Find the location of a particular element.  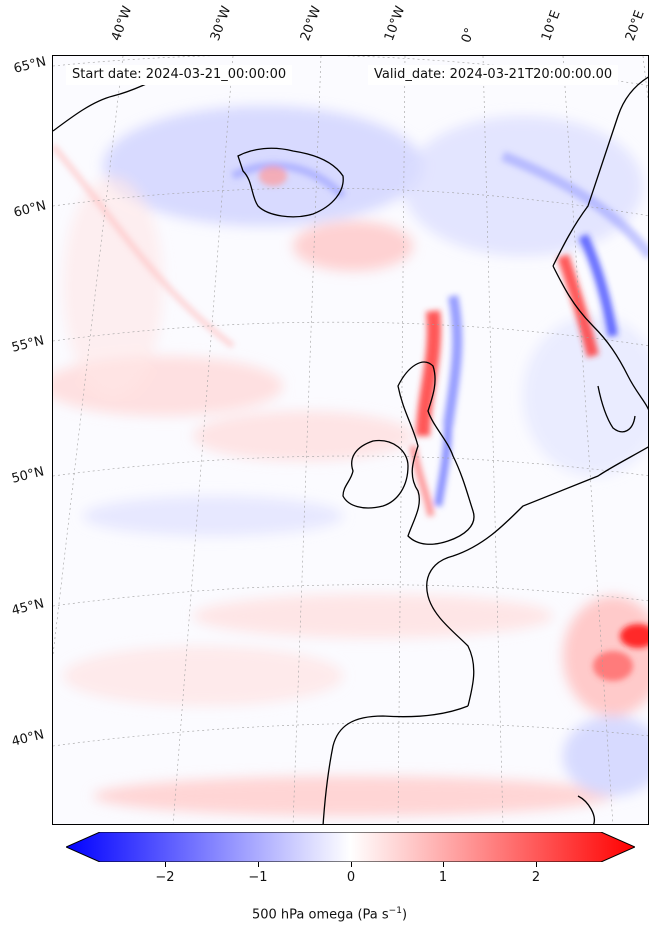

lat-label-40n: 40°N is located at coordinates (28, 738).